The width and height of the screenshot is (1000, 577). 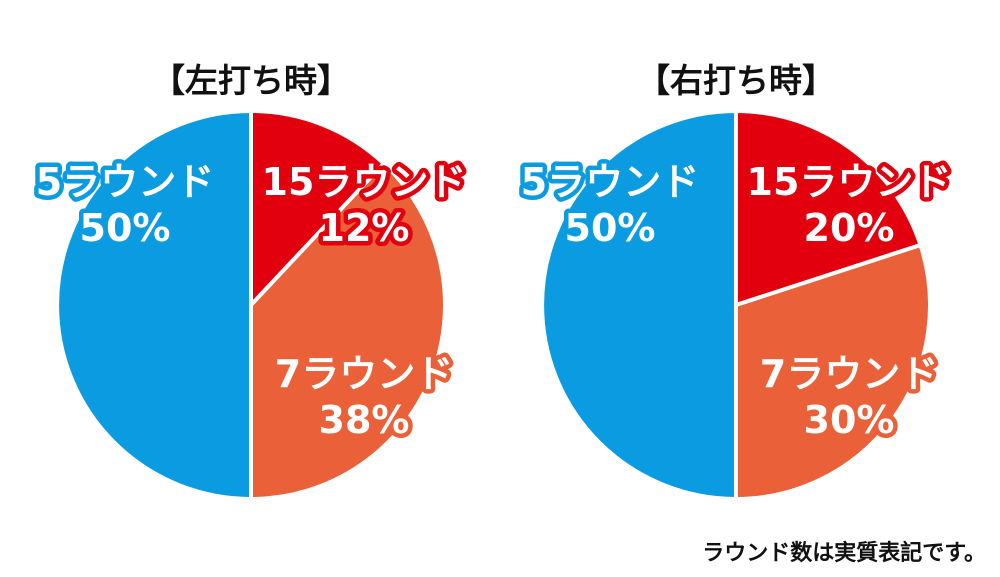 What do you see at coordinates (364, 374) in the screenshot?
I see `slice-name-label-left-2: 7ラウンド` at bounding box center [364, 374].